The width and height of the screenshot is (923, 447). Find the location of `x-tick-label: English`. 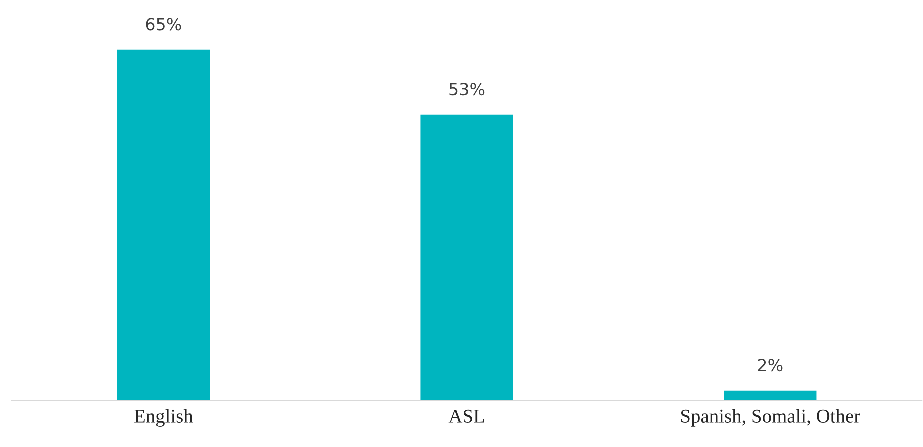

x-tick-label: English is located at coordinates (164, 418).